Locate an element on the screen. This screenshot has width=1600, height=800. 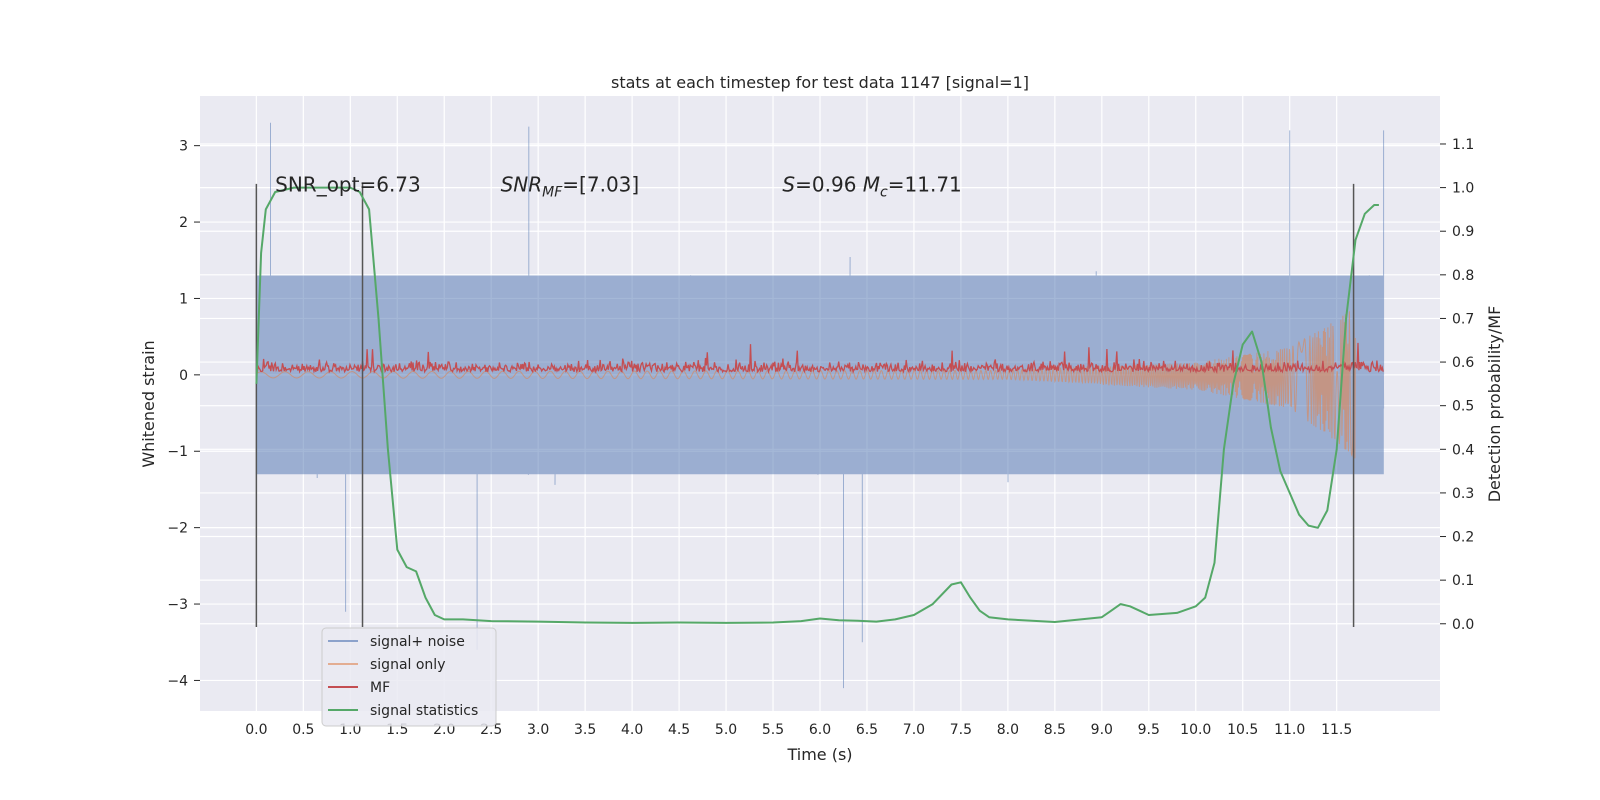
x-tick-label: 6.0 is located at coordinates (820, 730).